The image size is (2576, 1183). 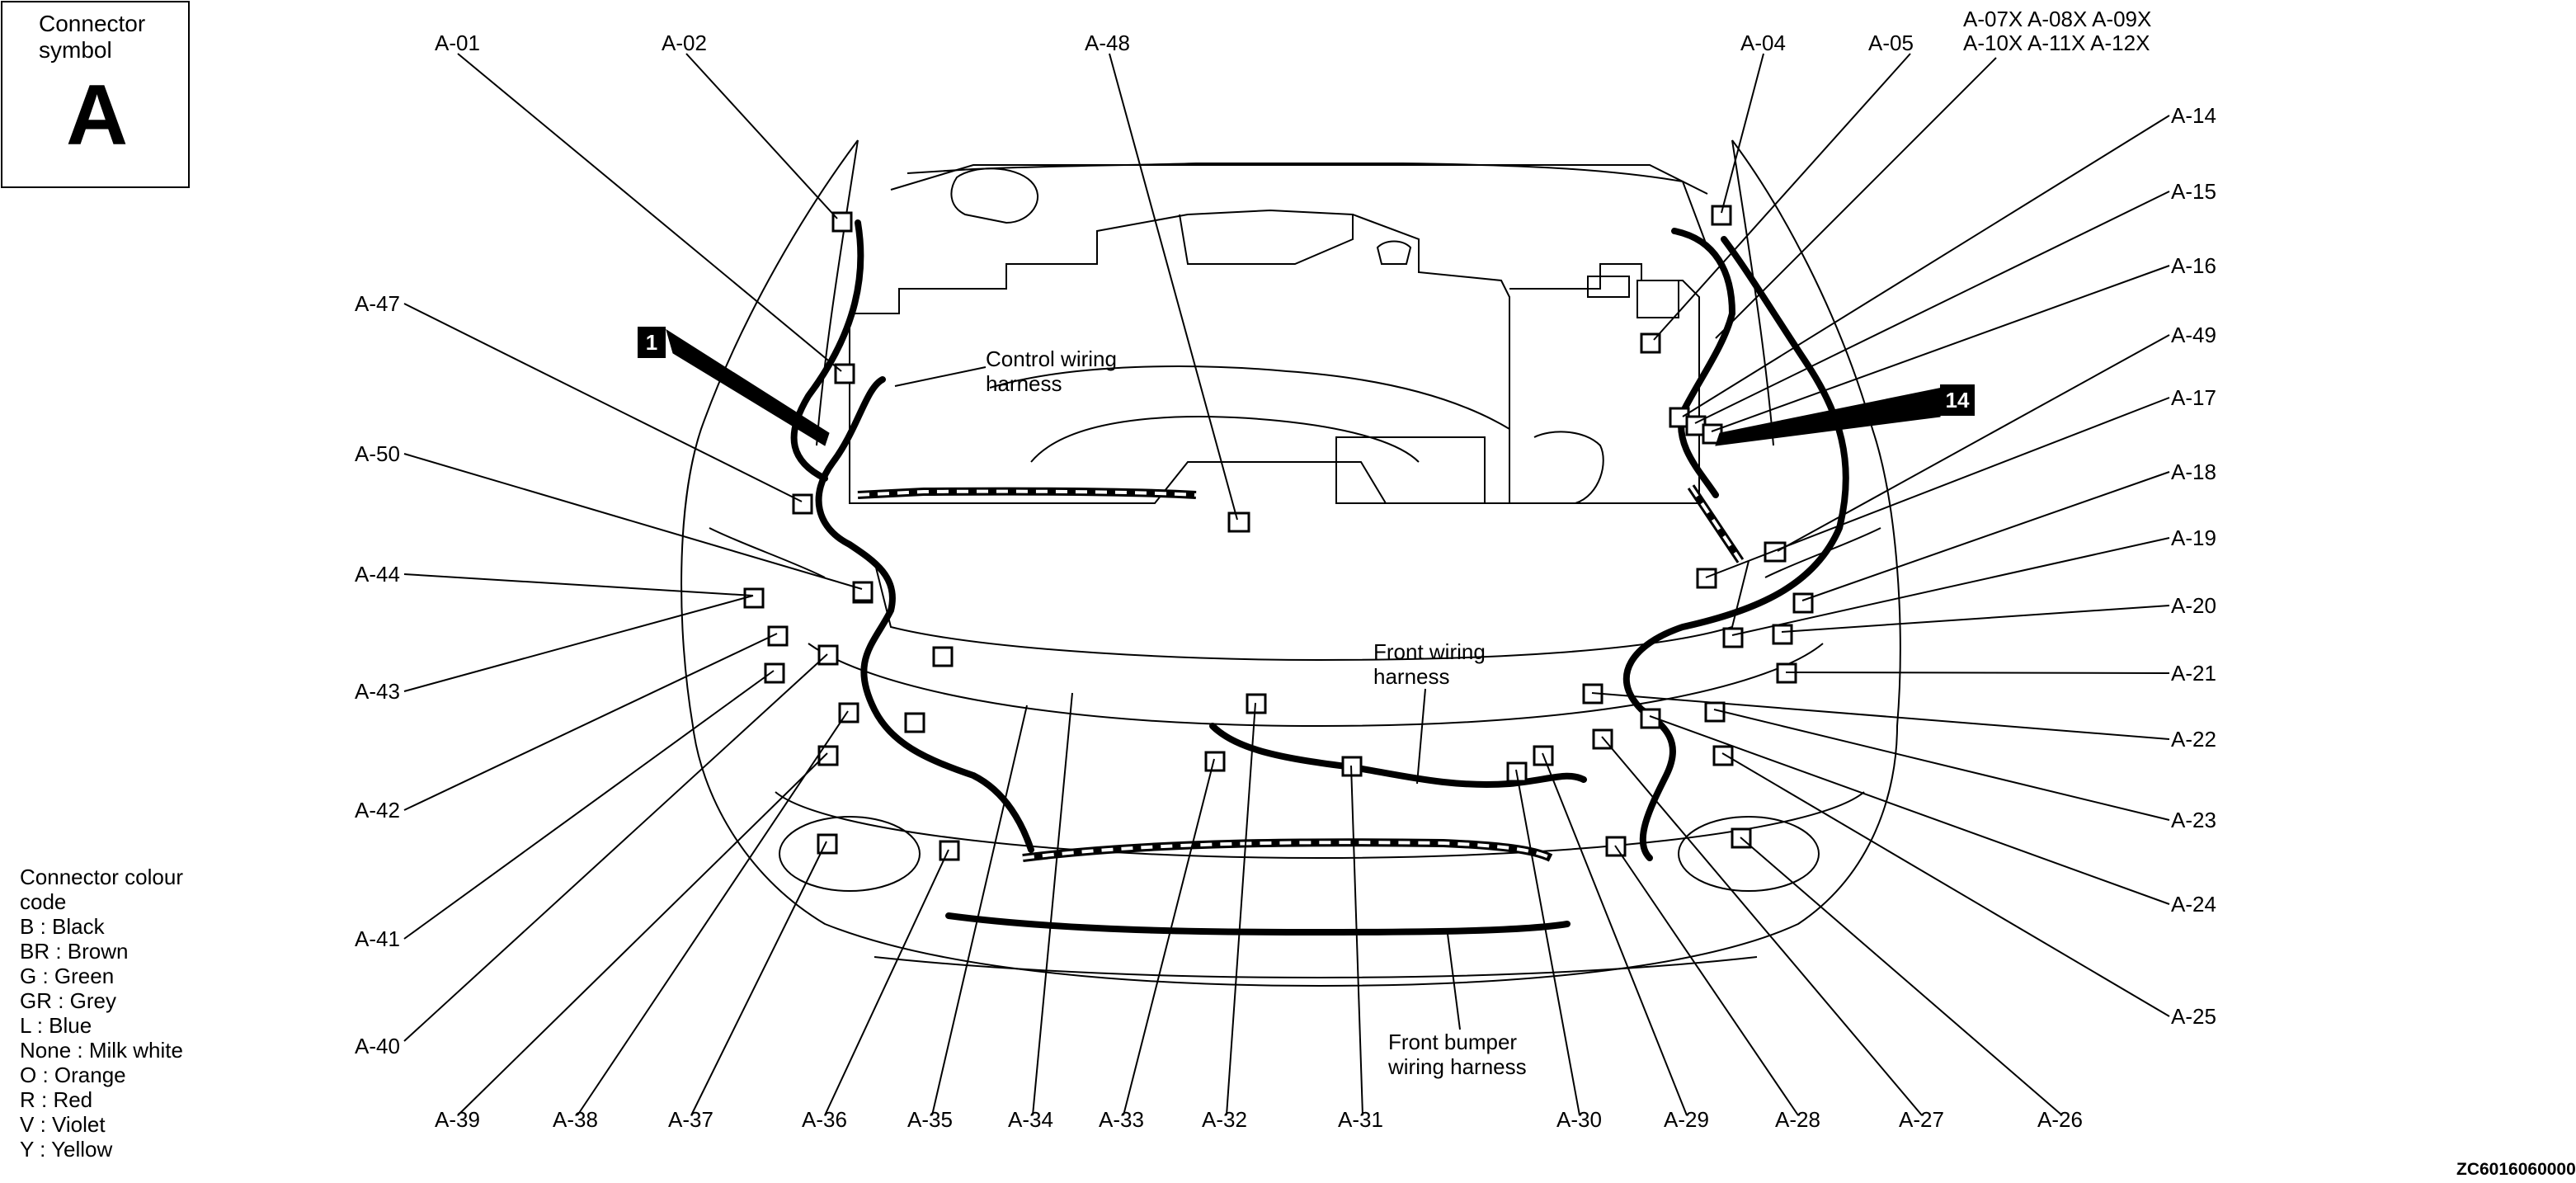 I want to click on conn-box-a33, so click(x=1215, y=761).